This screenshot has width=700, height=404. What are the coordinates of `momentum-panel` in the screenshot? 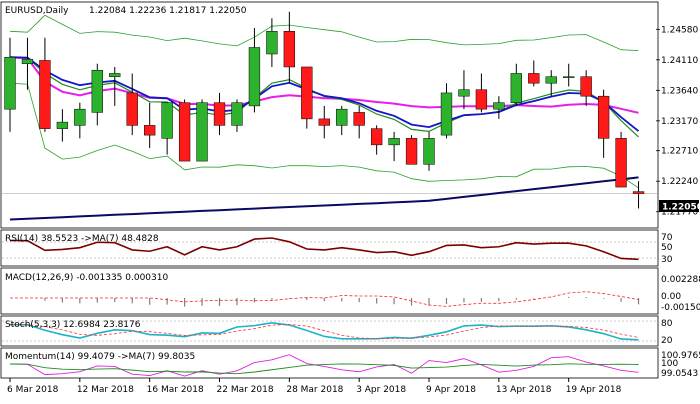 It's located at (329, 363).